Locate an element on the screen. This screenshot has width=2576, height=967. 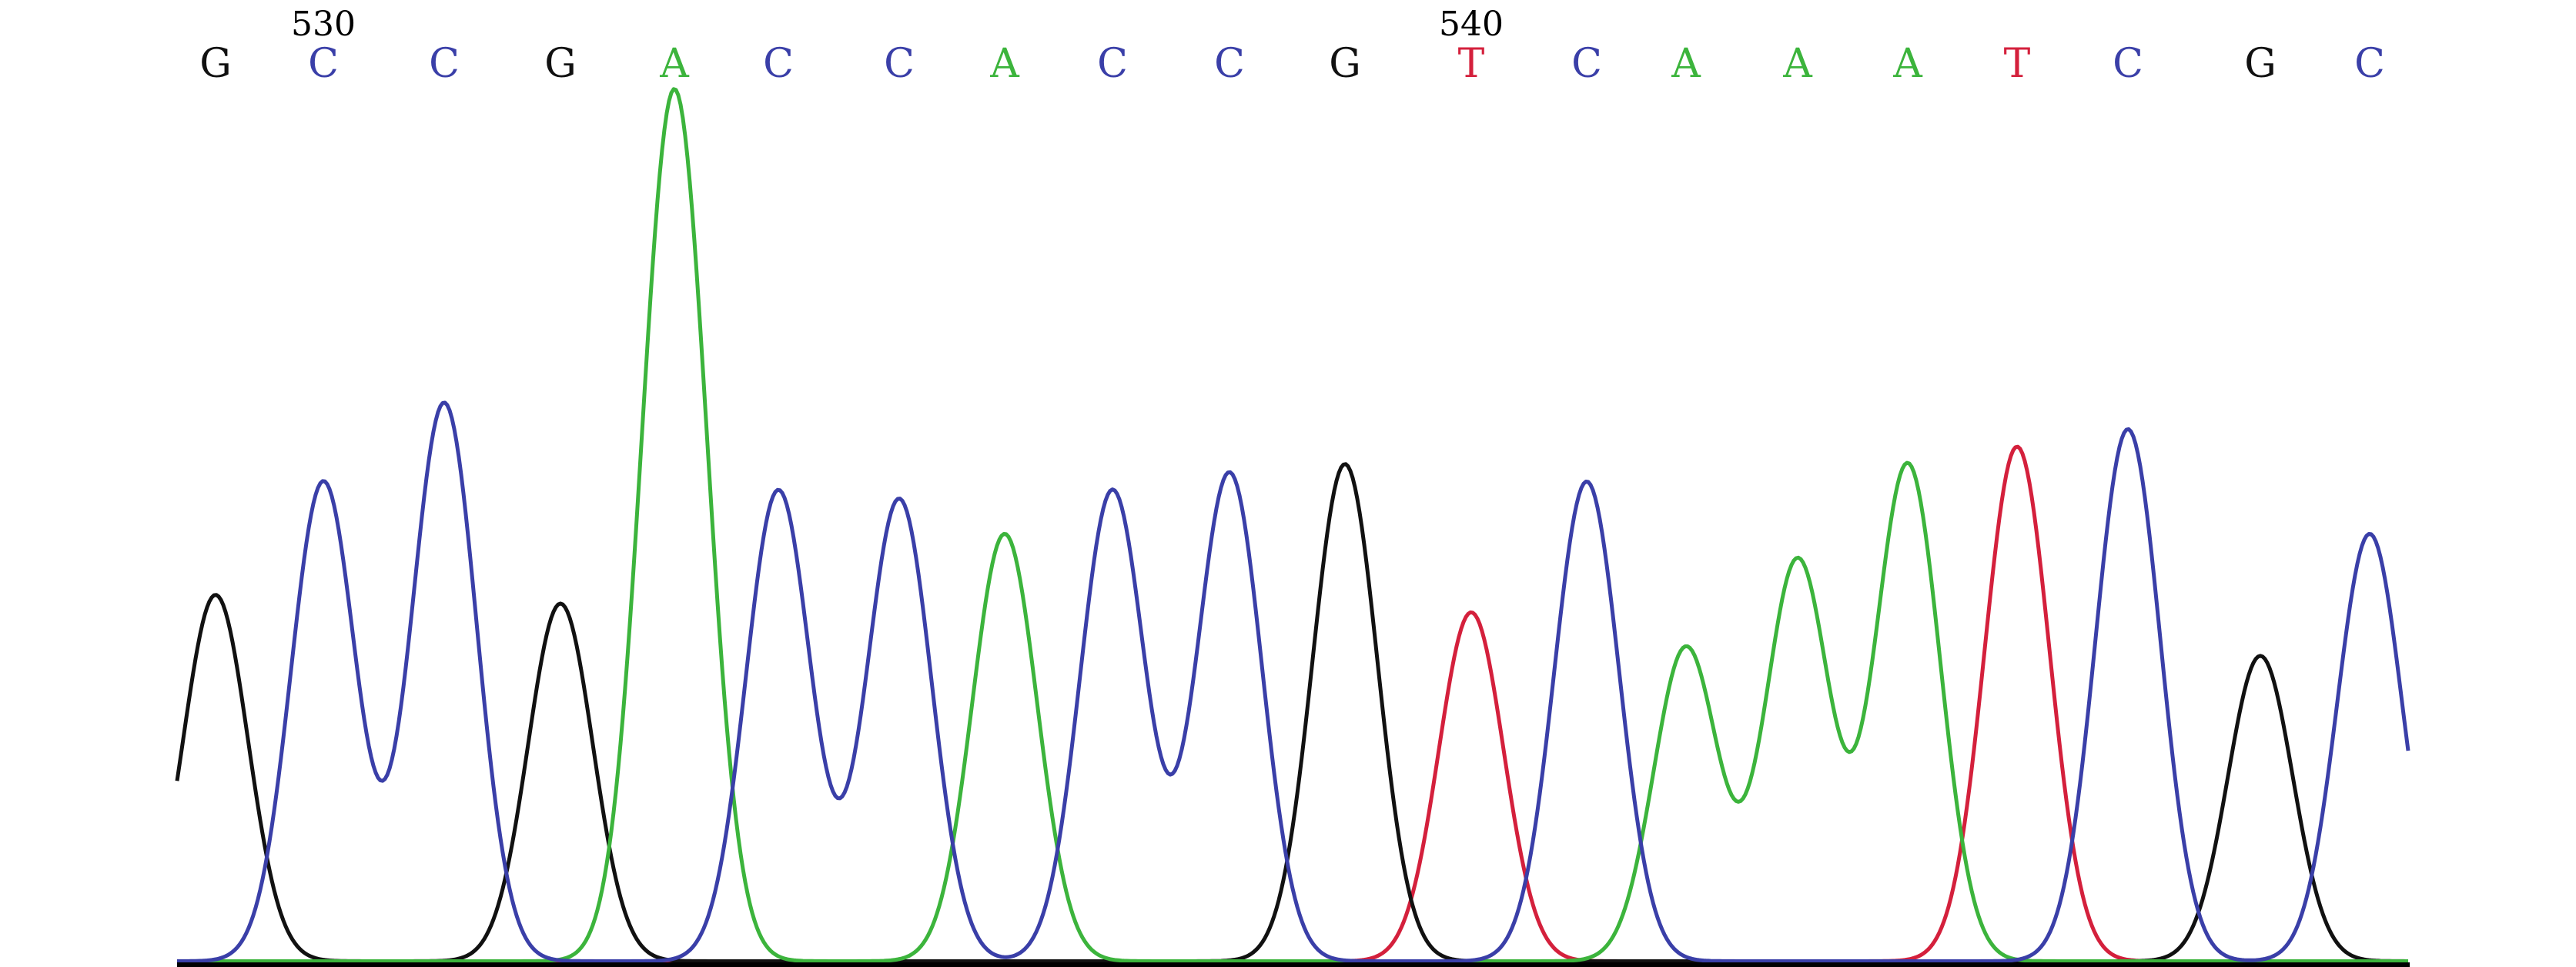
position-label-530: 530 is located at coordinates (324, 24).